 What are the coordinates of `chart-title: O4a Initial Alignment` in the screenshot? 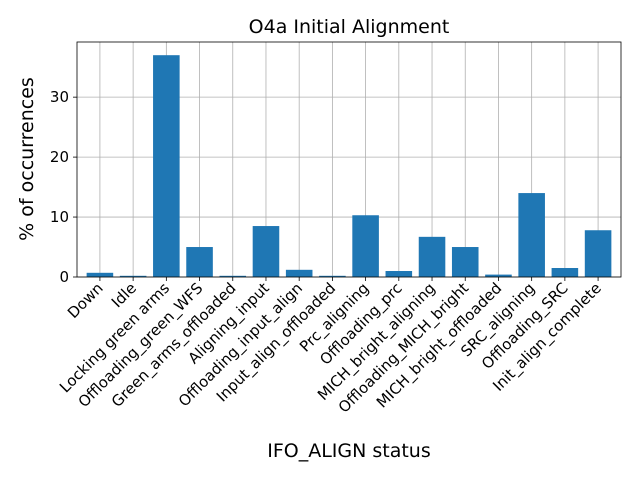 It's located at (349, 27).